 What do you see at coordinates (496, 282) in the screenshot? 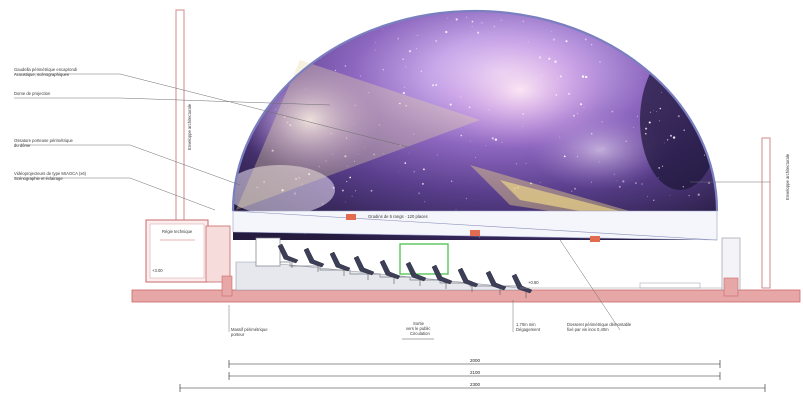
I see `seat` at bounding box center [496, 282].